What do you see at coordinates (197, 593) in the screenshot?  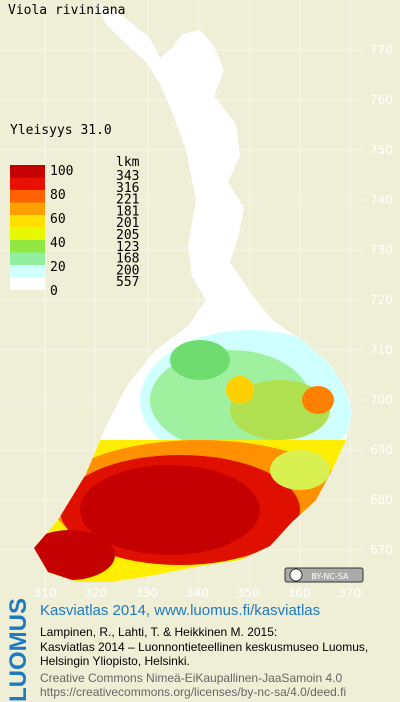 I see `x-label: 340` at bounding box center [197, 593].